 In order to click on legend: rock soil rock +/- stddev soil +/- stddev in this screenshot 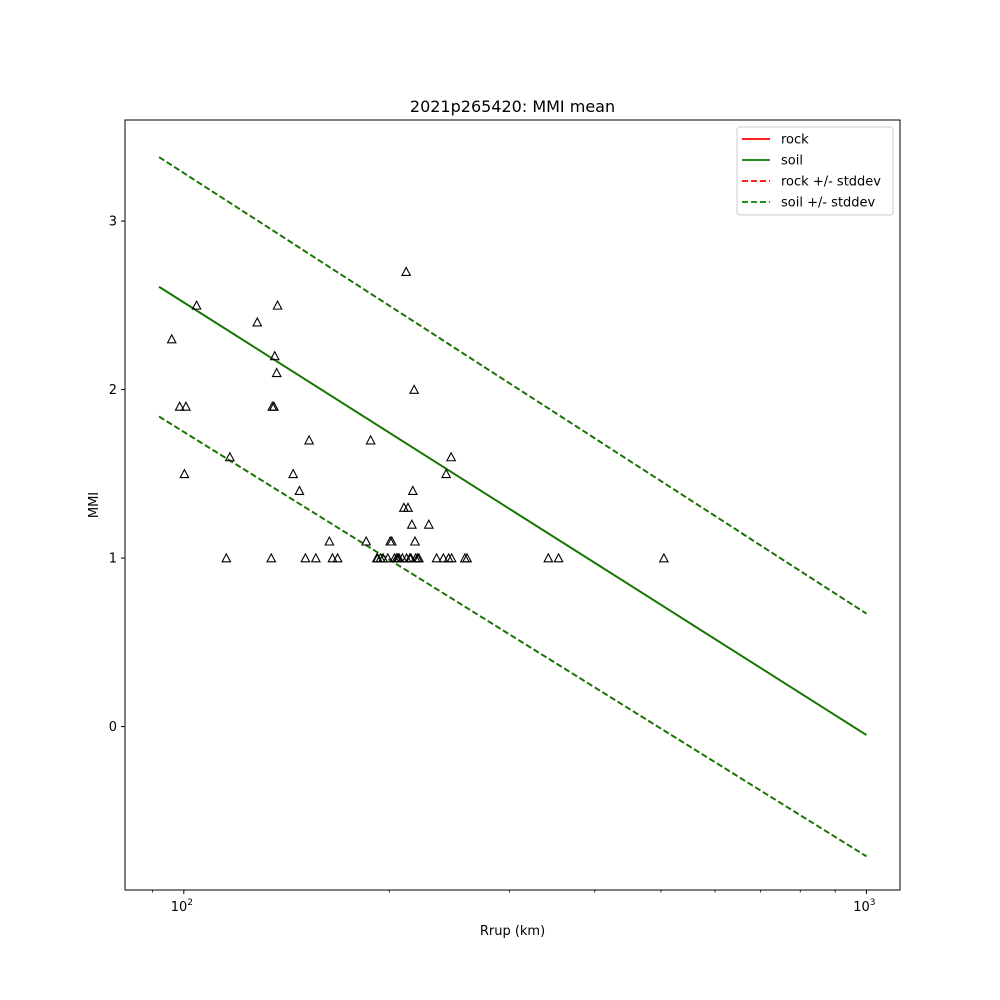, I will do `click(815, 171)`.